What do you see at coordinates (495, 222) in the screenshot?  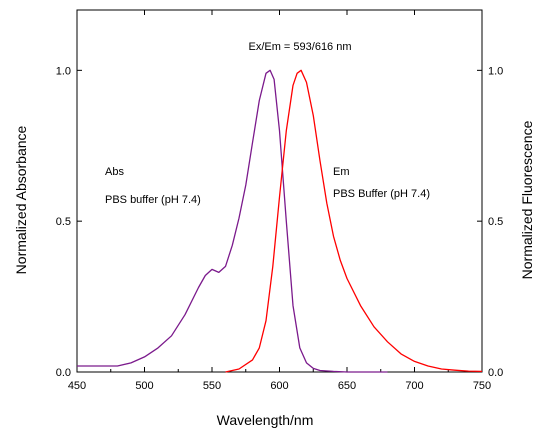 I see `y-tick-label-right: 0.5` at bounding box center [495, 222].